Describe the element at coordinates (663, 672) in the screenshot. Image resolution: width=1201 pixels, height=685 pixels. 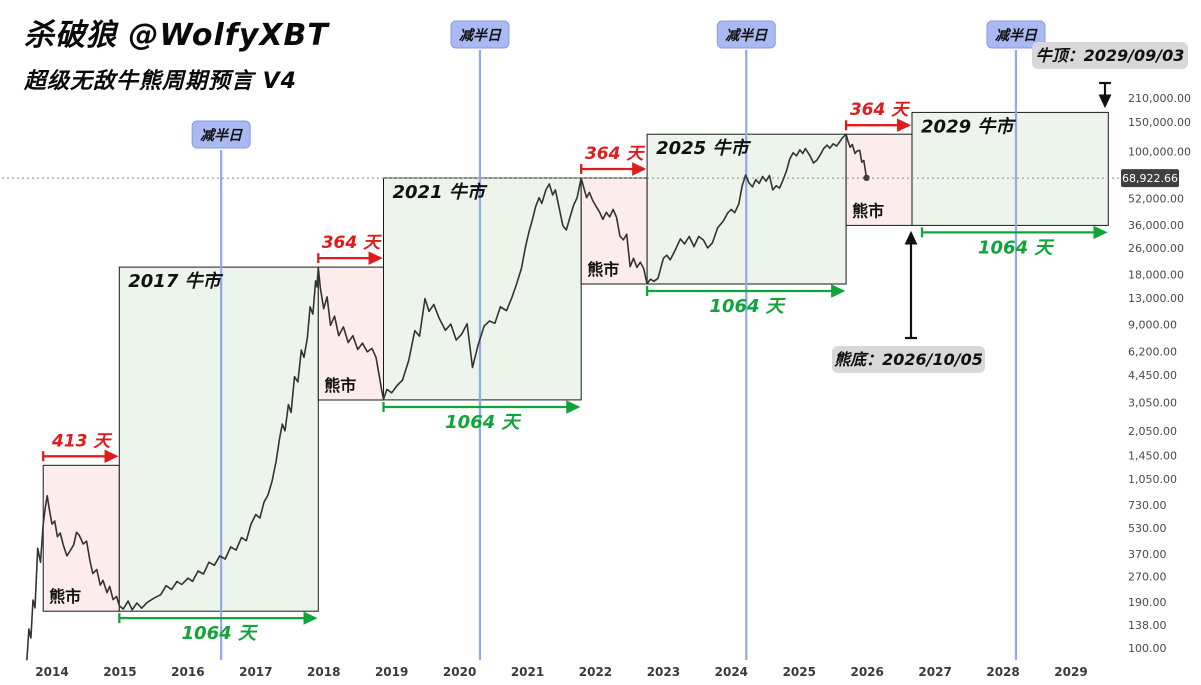
I see `x-axis-label: 2023` at that location.